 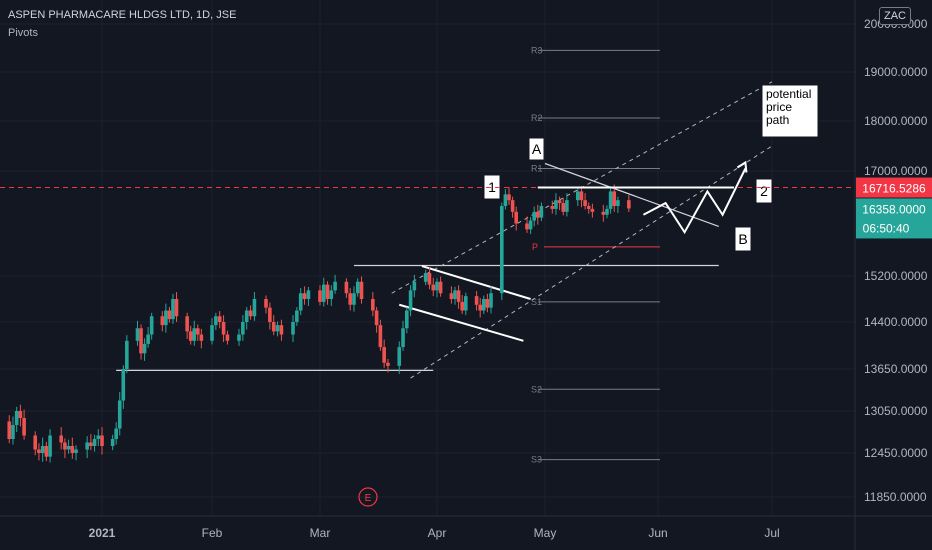 I want to click on projected-path-arrowhead, so click(x=742, y=166).